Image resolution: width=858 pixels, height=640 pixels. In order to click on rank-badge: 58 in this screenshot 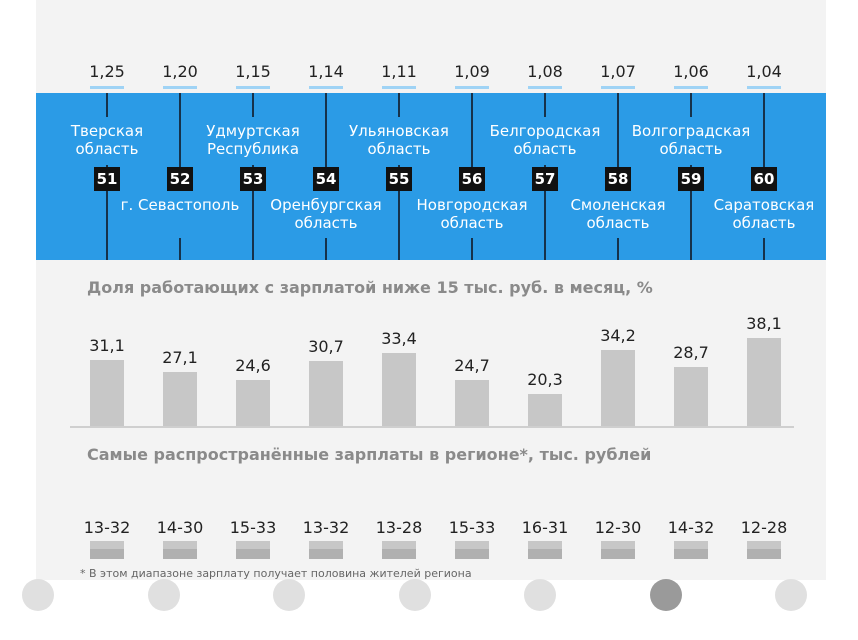, I will do `click(618, 179)`.